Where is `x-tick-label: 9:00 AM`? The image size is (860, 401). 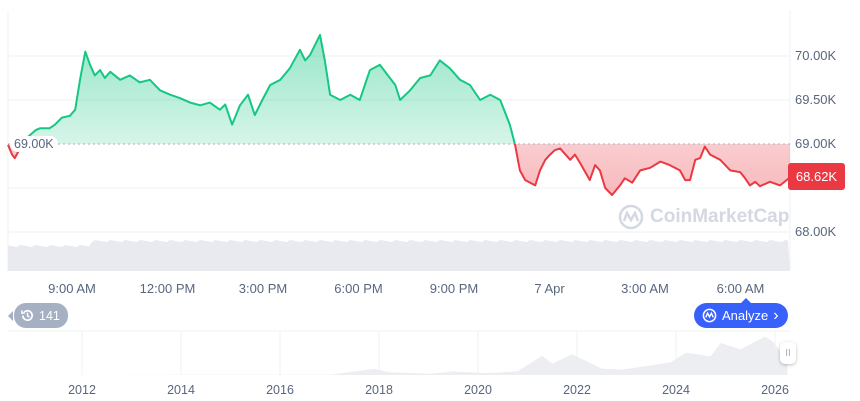
x-tick-label: 9:00 AM is located at coordinates (72, 288).